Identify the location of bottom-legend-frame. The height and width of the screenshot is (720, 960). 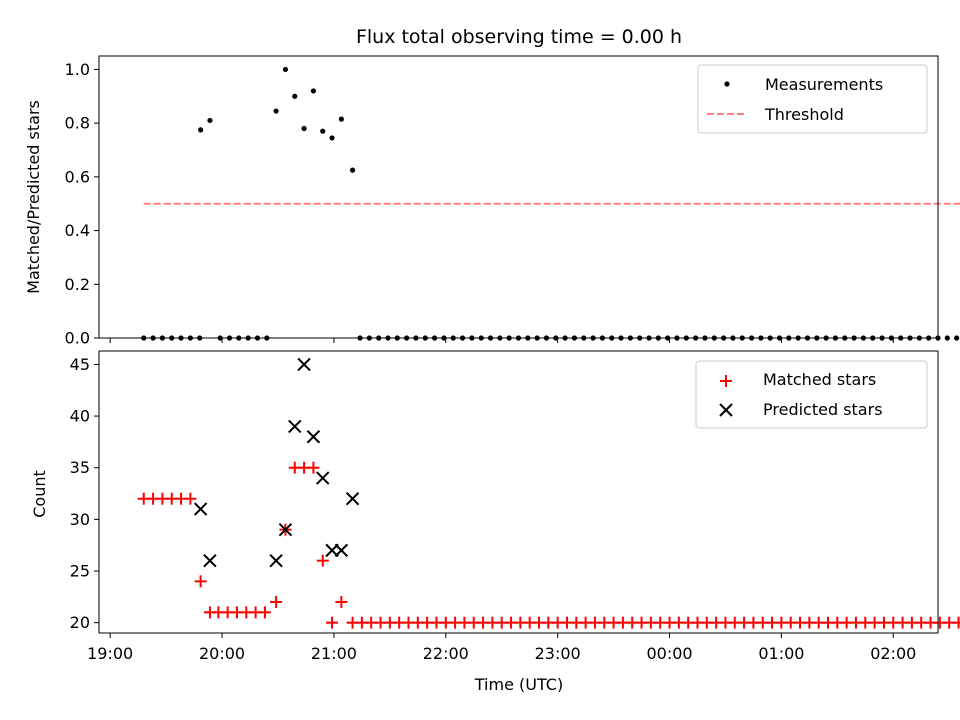
(811, 394).